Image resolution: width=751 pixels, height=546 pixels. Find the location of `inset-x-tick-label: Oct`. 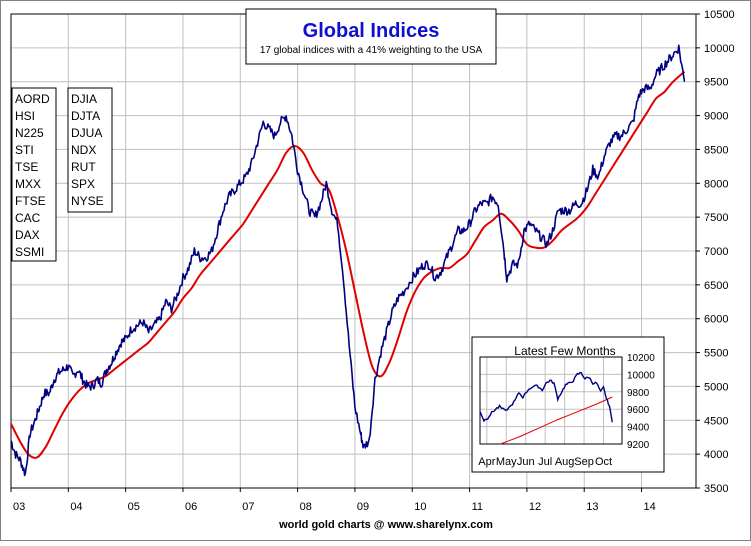

inset-x-tick-label: Oct is located at coordinates (603, 462).